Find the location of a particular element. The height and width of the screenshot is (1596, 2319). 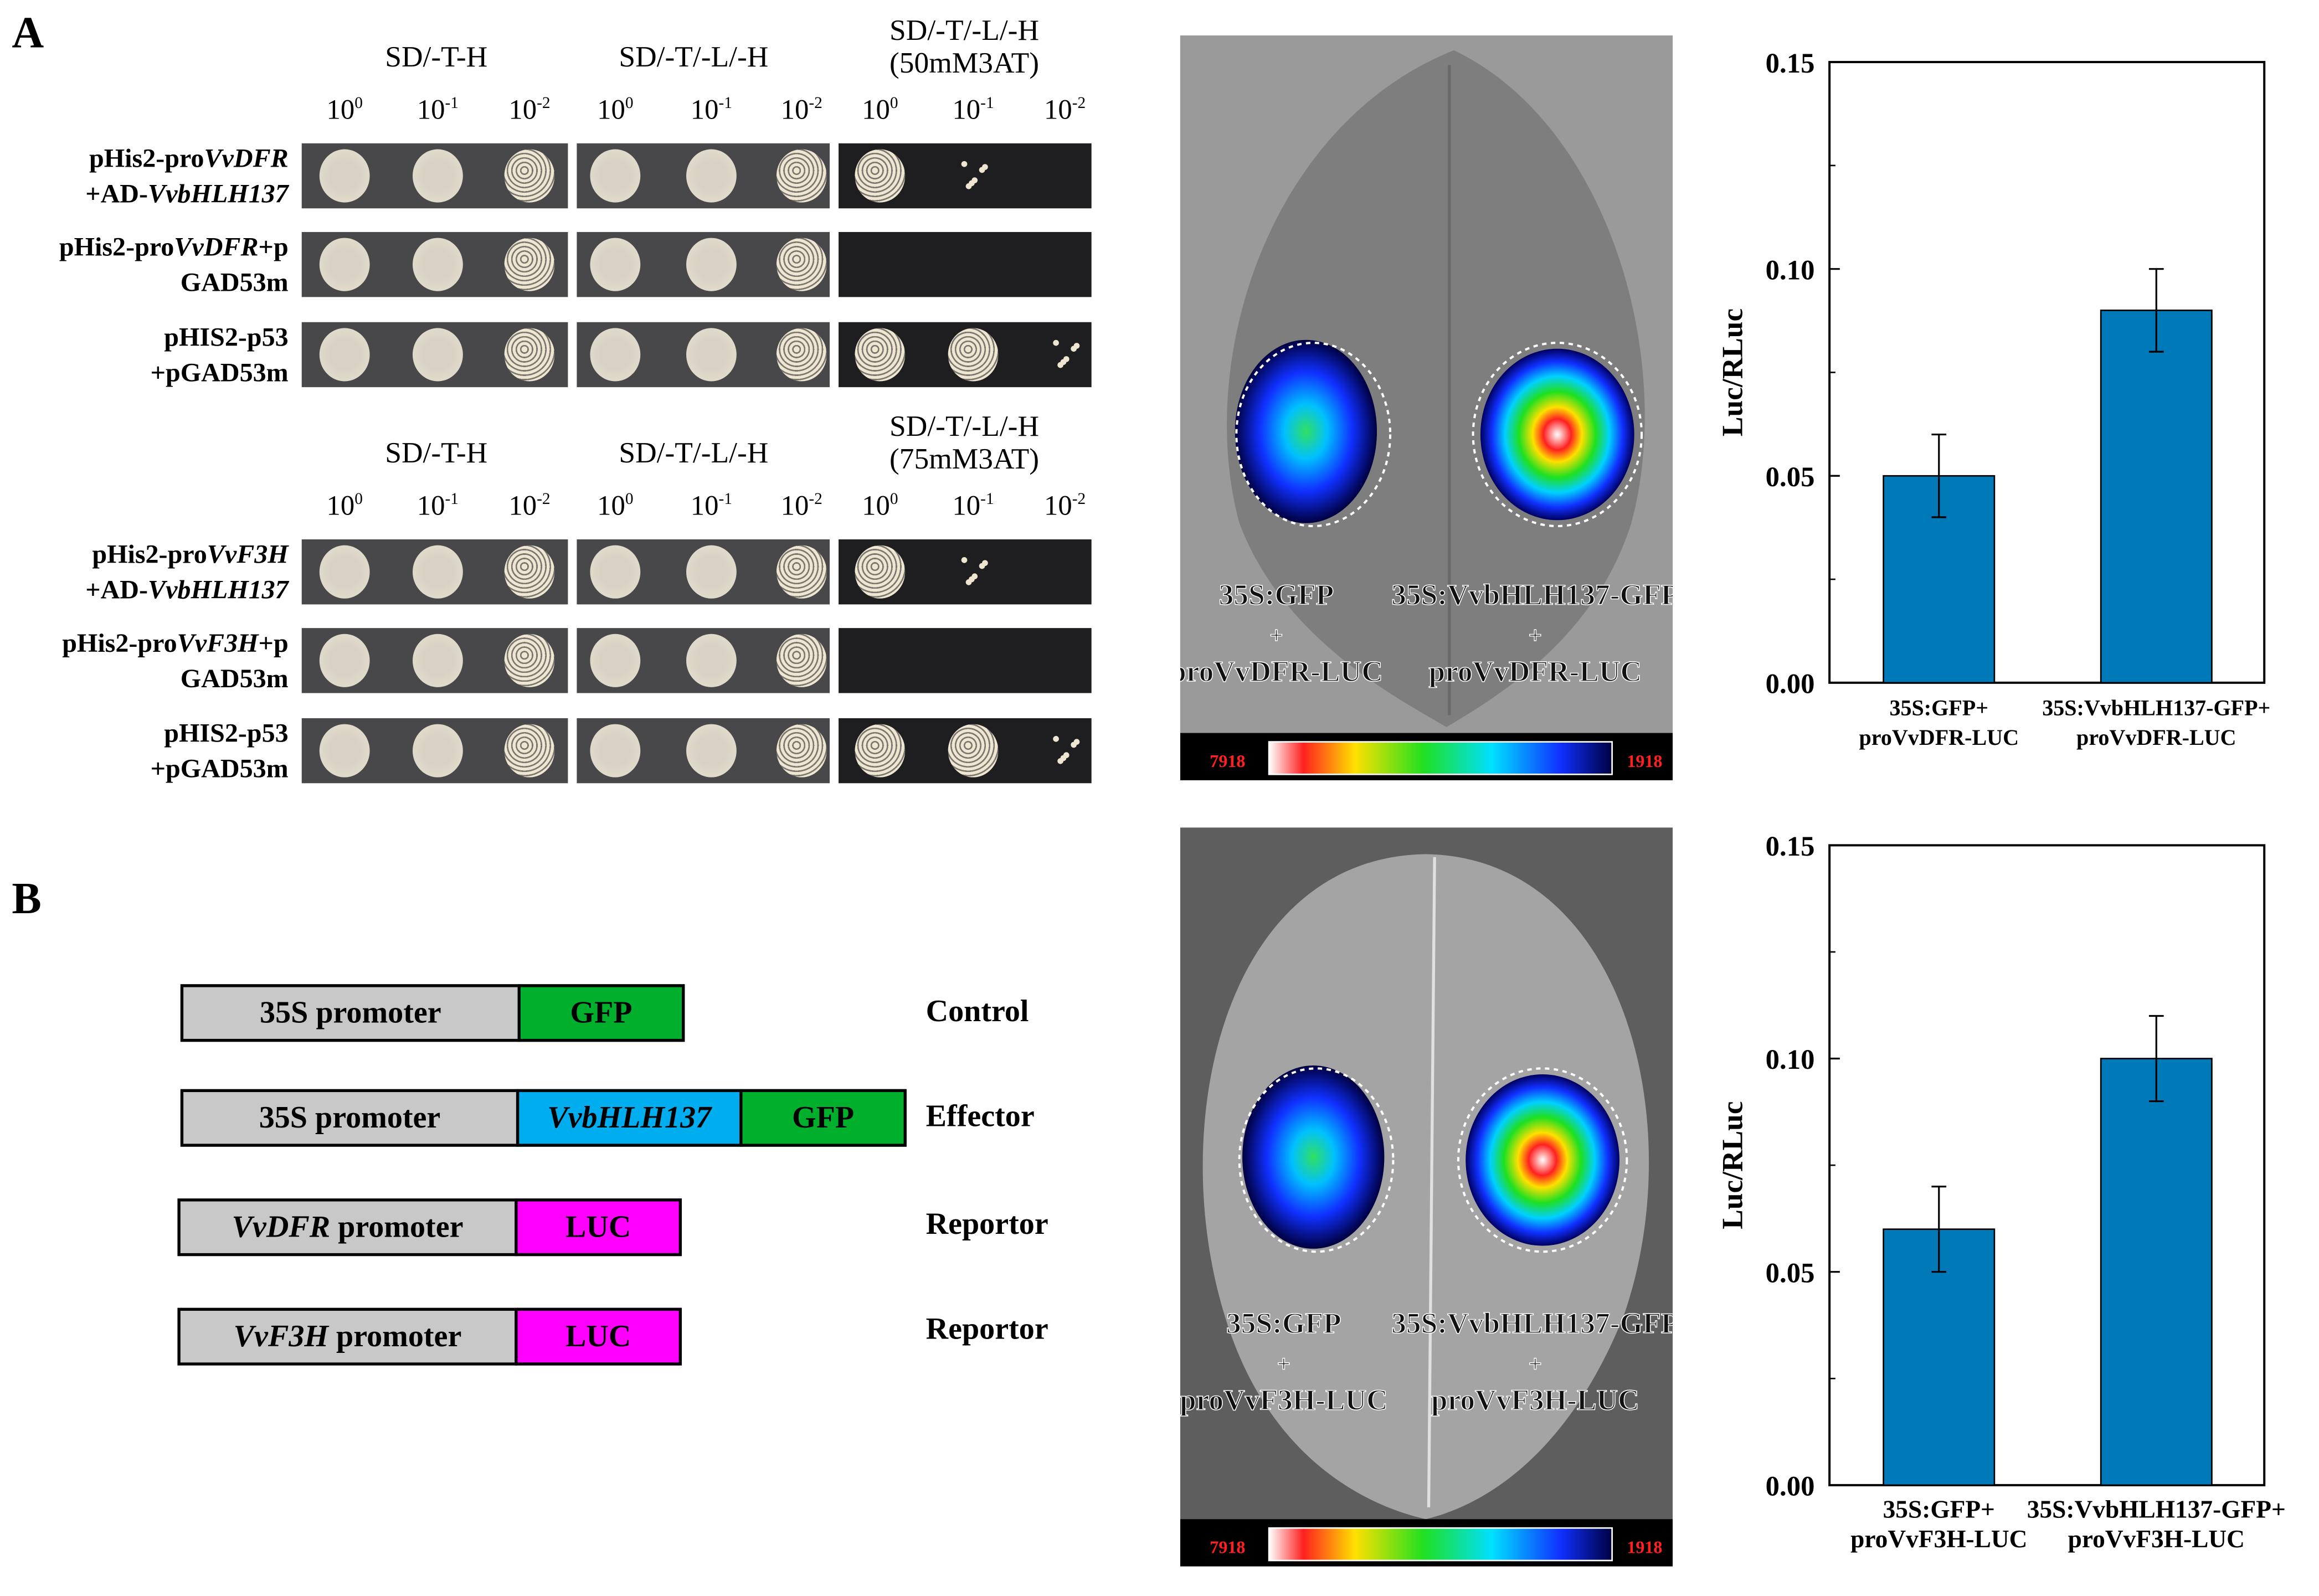

gene-name: VvF3H is located at coordinates (281, 1336).